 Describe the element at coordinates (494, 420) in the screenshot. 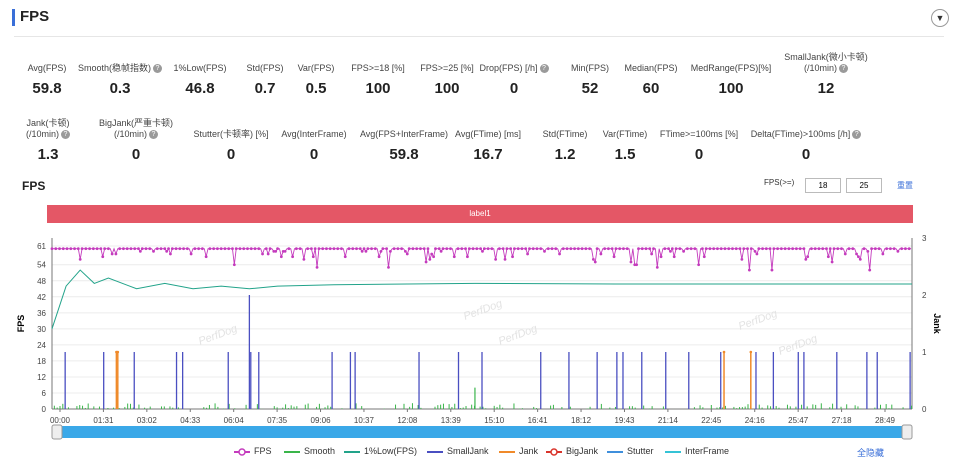

I see `x-tick-label: 15:10` at that location.